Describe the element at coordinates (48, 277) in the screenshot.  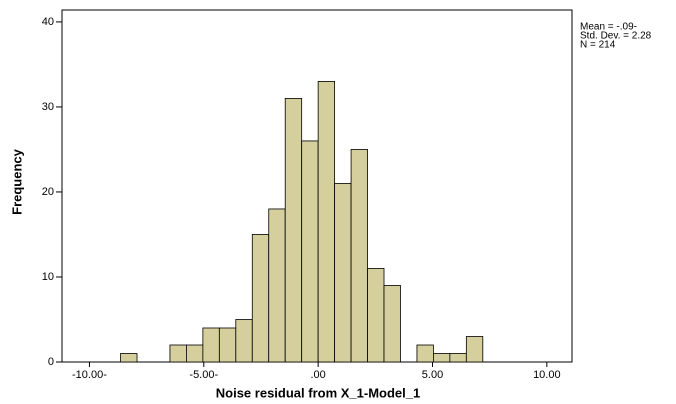
I see `y-tick-label: 10` at that location.